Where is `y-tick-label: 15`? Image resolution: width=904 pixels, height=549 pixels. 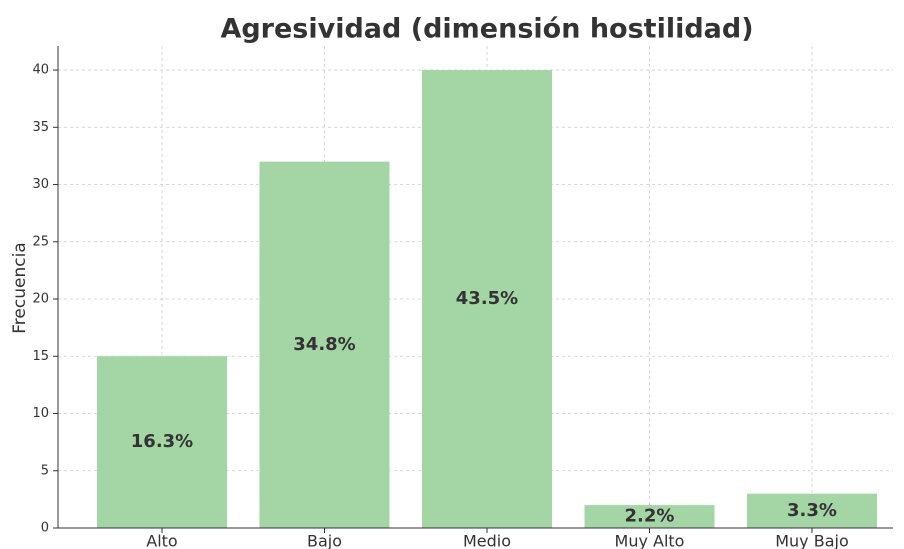
y-tick-label: 15 is located at coordinates (40, 356).